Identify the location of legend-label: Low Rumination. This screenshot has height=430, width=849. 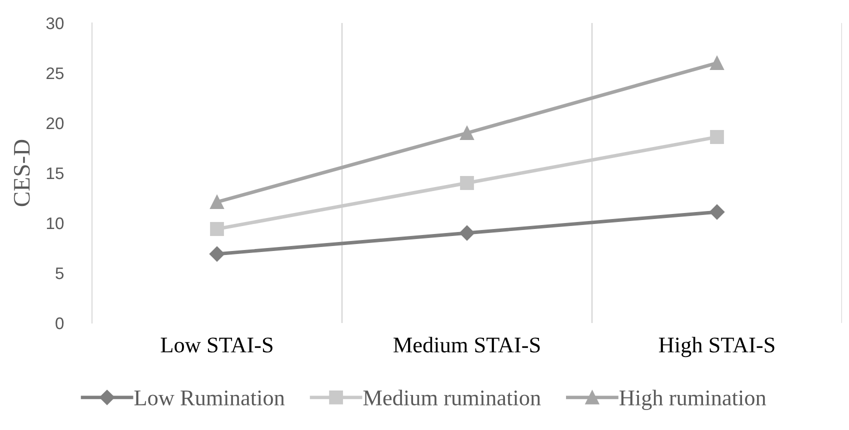
(209, 398).